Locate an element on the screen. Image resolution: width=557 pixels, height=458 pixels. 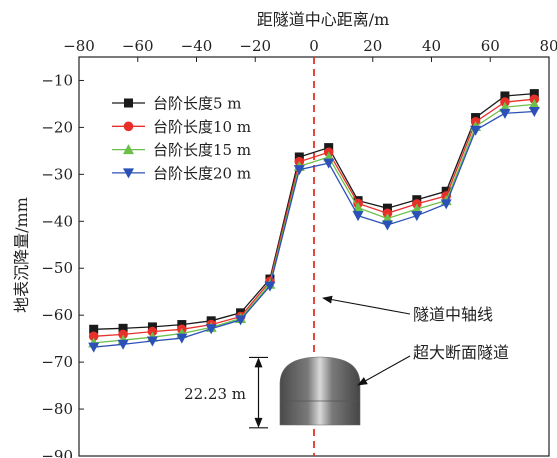
x-tick-label: −80 is located at coordinates (79, 46).